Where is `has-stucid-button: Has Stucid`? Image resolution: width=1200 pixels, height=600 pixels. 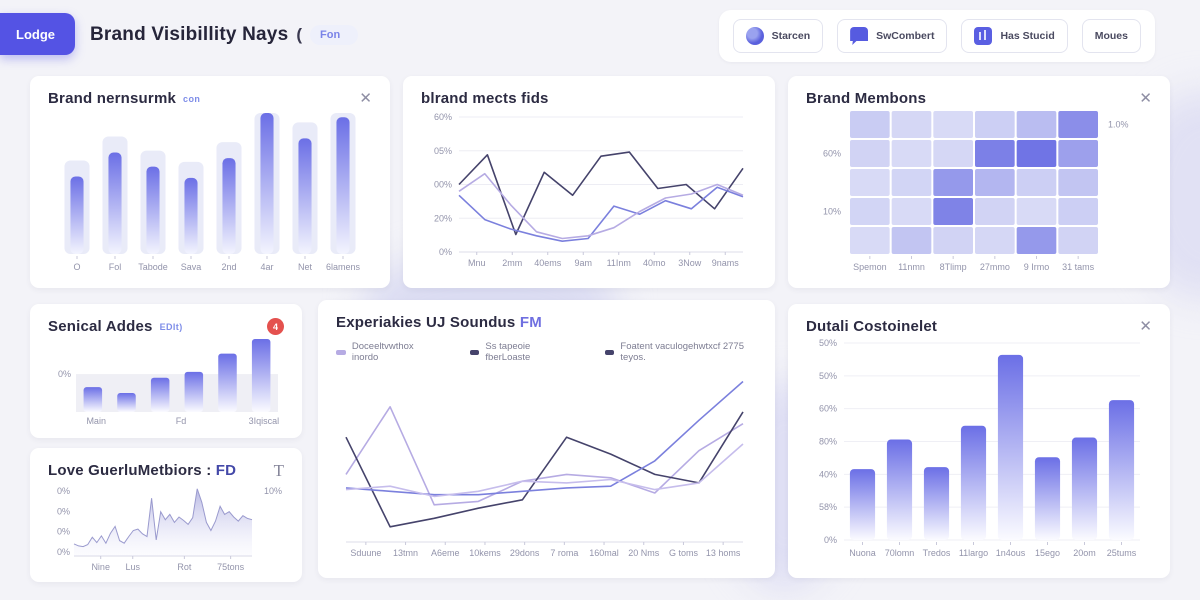
has-stucid-button: Has Stucid is located at coordinates (1014, 36).